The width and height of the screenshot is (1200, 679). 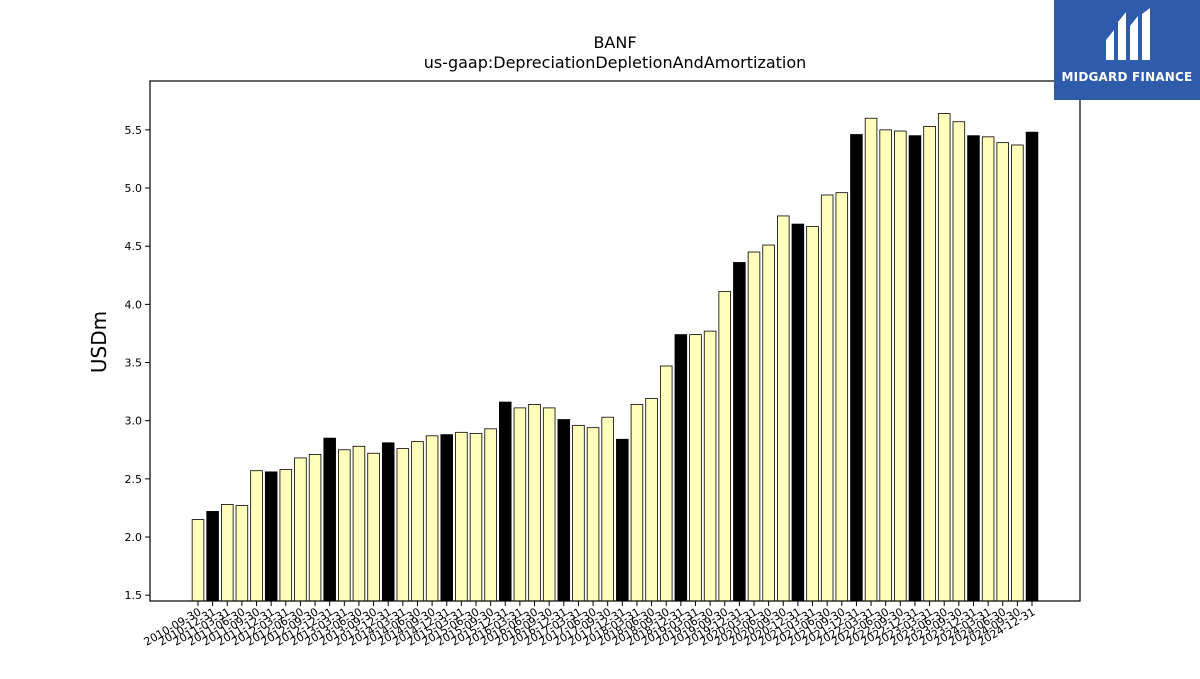 I want to click on y-tick-label: 2.0, so click(x=134, y=537).